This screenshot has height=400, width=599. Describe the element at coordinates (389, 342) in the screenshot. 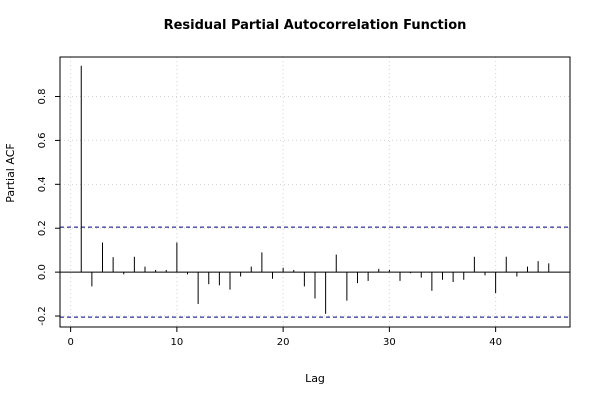

I see `x-tick-label: 30` at that location.